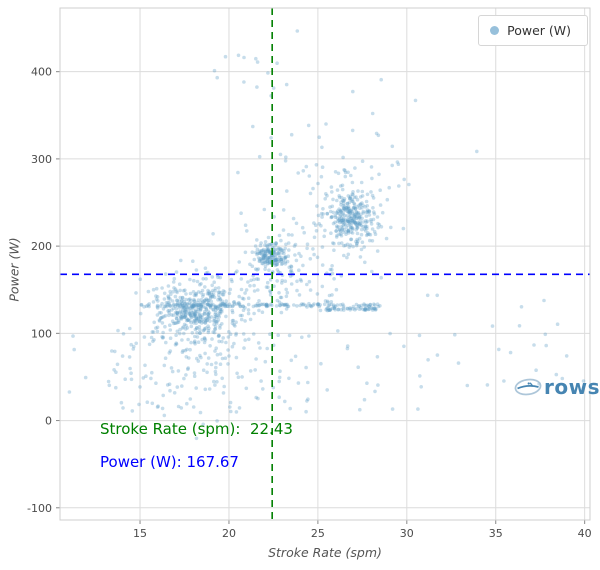 The height and width of the screenshot is (570, 600). What do you see at coordinates (495, 30) in the screenshot?
I see `legend-marker-icon` at bounding box center [495, 30].